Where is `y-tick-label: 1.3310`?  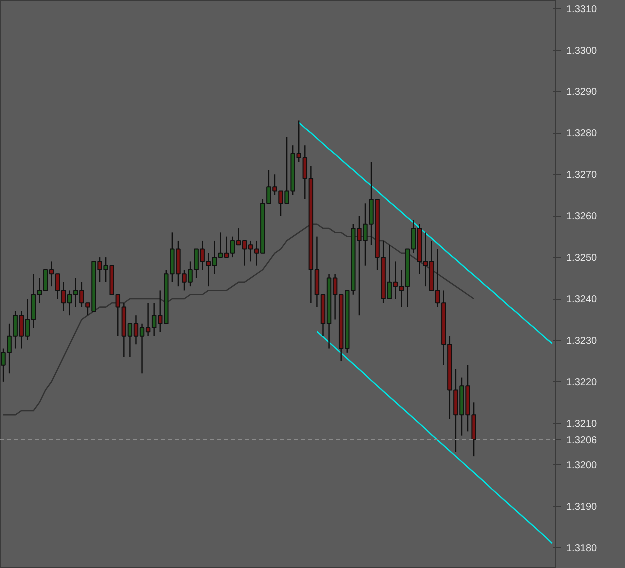 y-tick-label: 1.3310 is located at coordinates (582, 10).